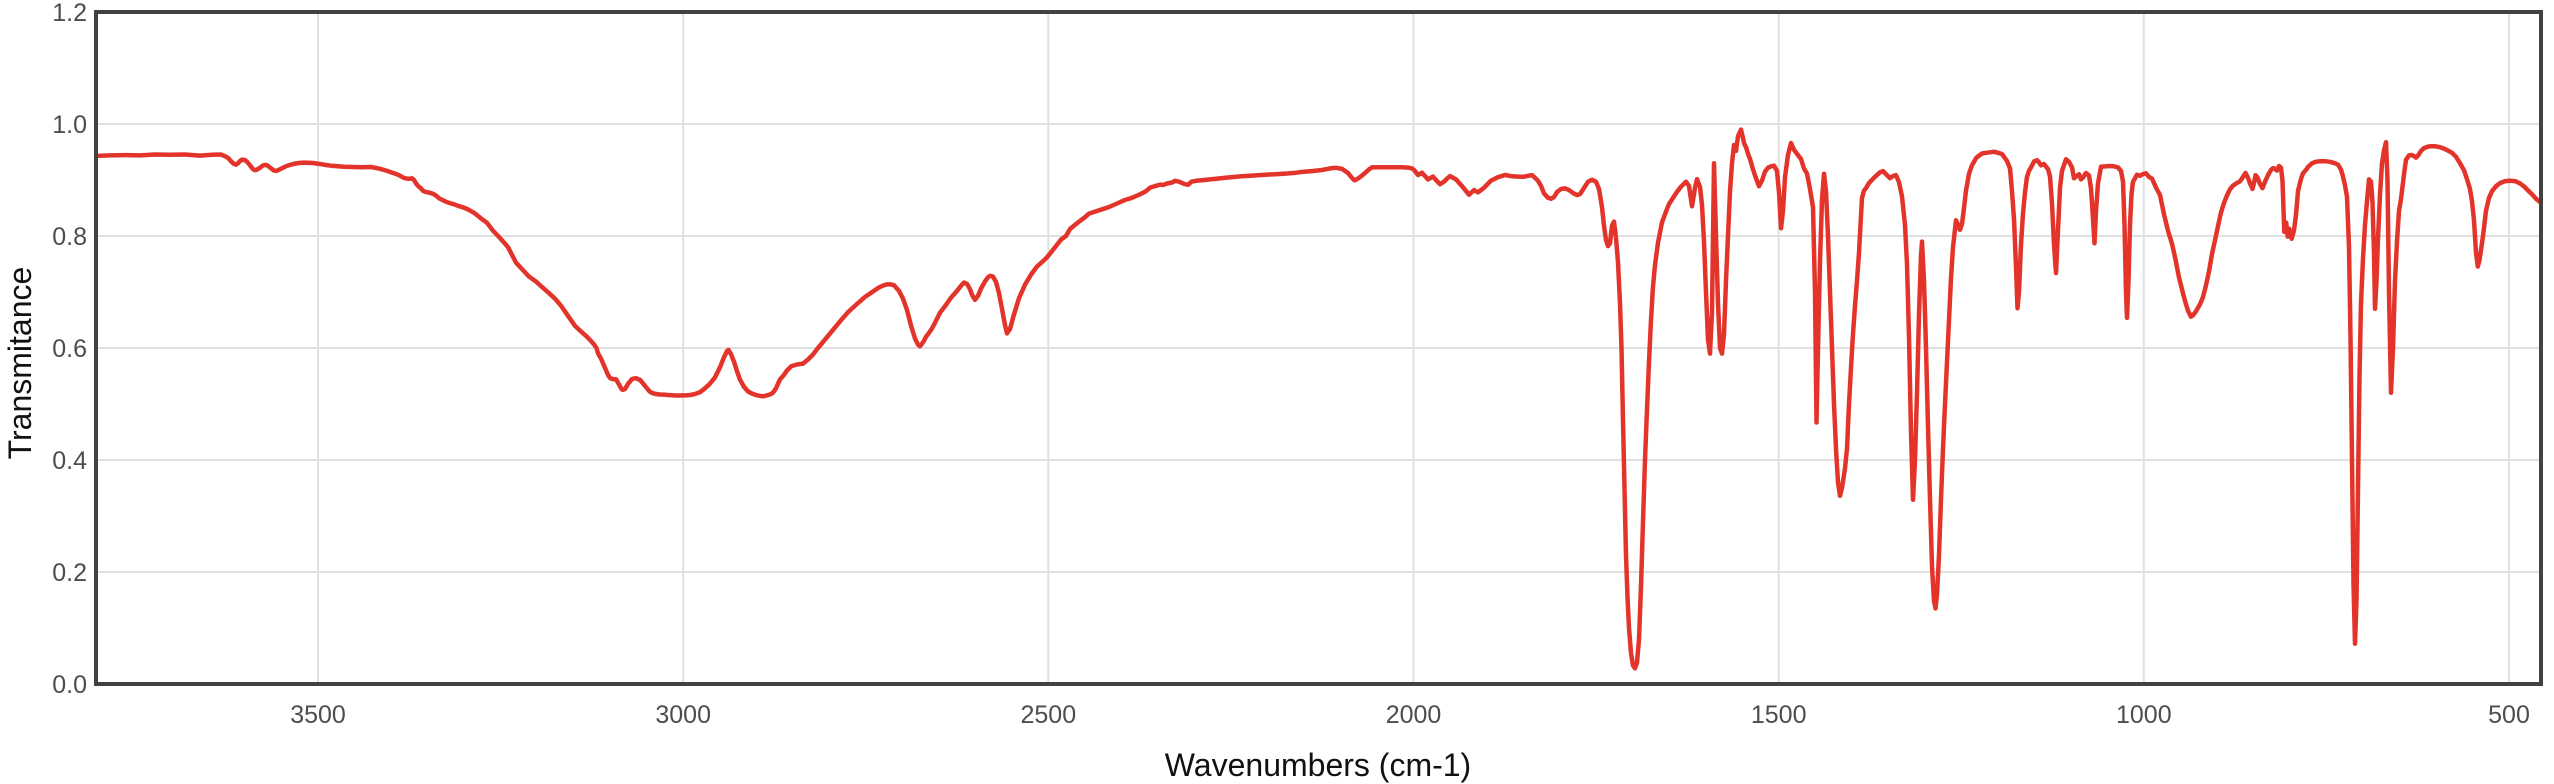 Image resolution: width=2554 pixels, height=784 pixels. Describe the element at coordinates (1318, 765) in the screenshot. I see `svg-text: Wavenumbers (cm-1)` at that location.